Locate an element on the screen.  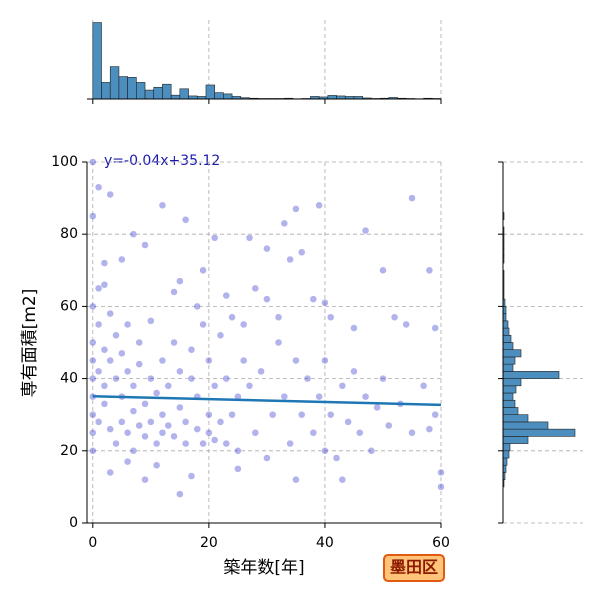
y-tick-label: 0 is located at coordinates (73, 523).